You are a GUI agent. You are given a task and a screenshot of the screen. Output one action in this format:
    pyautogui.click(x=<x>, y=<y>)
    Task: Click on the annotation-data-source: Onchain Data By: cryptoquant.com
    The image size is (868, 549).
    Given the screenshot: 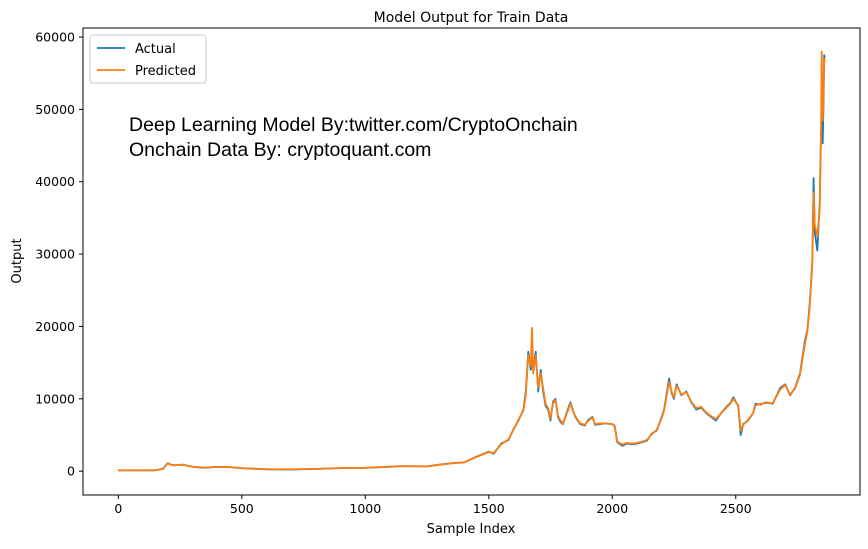 What is the action you would take?
    pyautogui.click(x=280, y=150)
    